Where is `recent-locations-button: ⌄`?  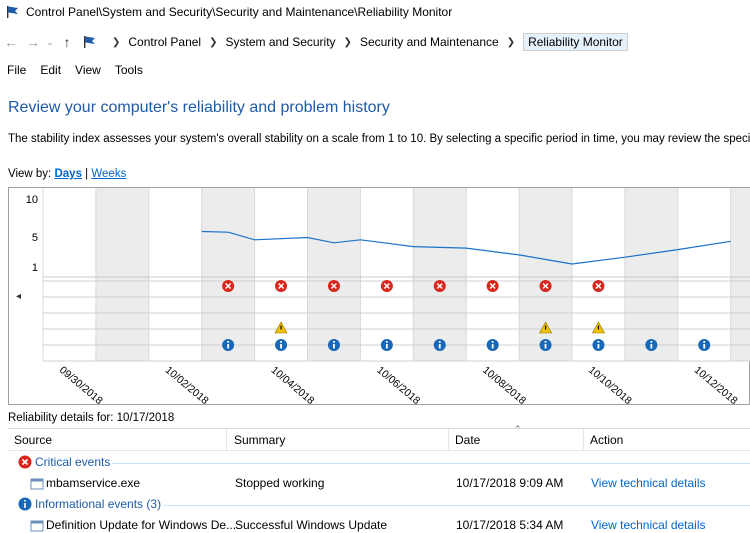
recent-locations-button: ⌄ is located at coordinates (50, 41).